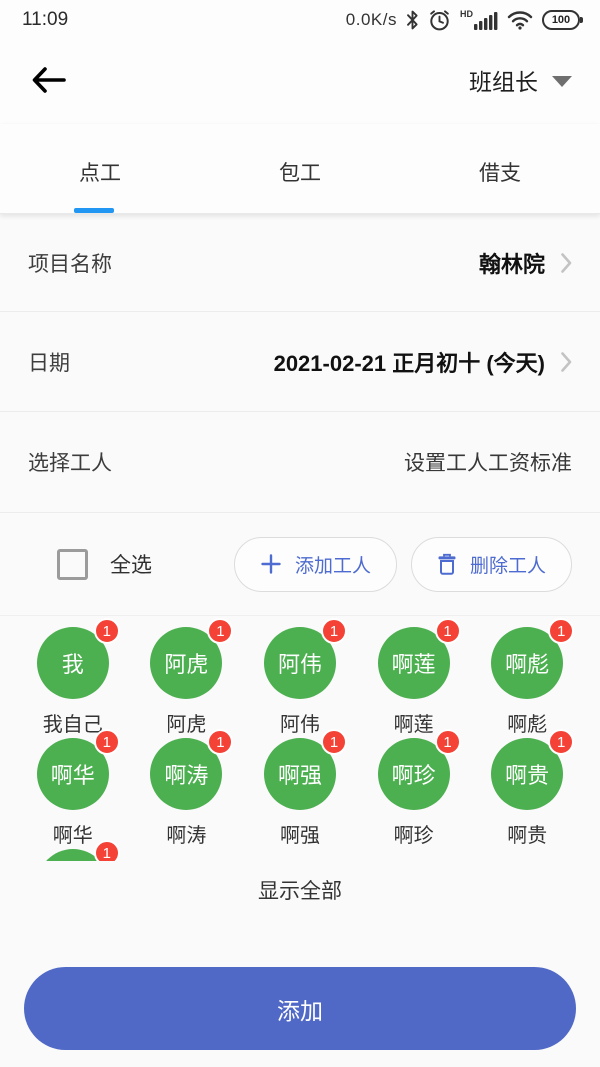 This screenshot has height=1067, width=600. Describe the element at coordinates (466, 14) in the screenshot. I see `hd-badge: HD` at that location.